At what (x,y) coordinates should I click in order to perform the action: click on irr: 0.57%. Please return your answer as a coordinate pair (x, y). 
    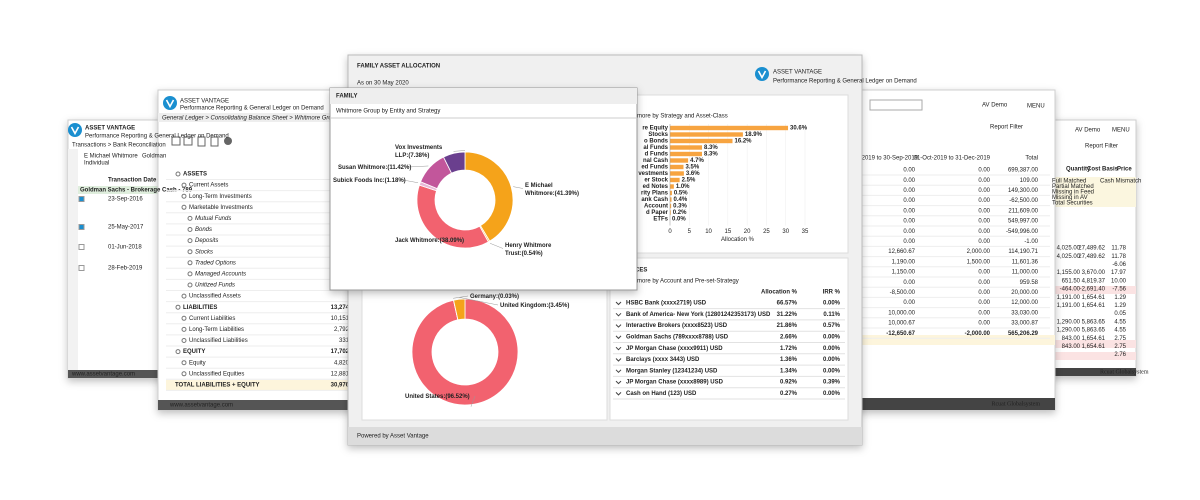
    Looking at the image, I should click on (832, 326).